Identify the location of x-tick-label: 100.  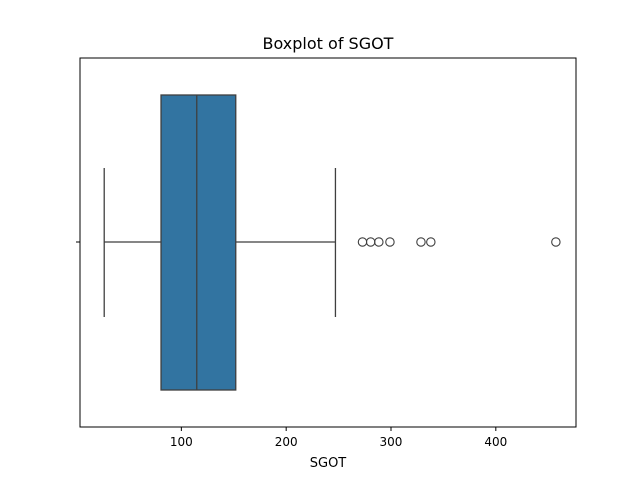
(181, 442).